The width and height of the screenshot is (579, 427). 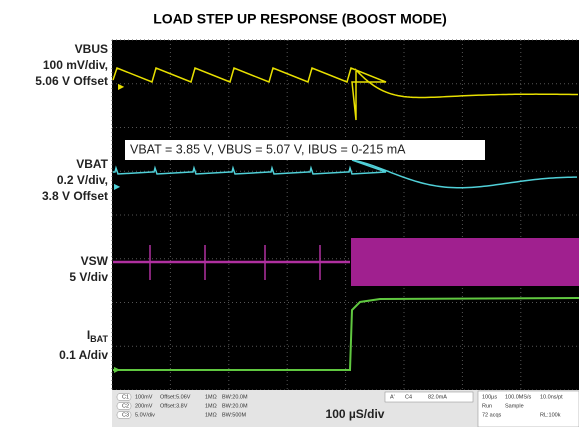 What do you see at coordinates (487, 406) in the screenshot?
I see `acq-text: Run` at bounding box center [487, 406].